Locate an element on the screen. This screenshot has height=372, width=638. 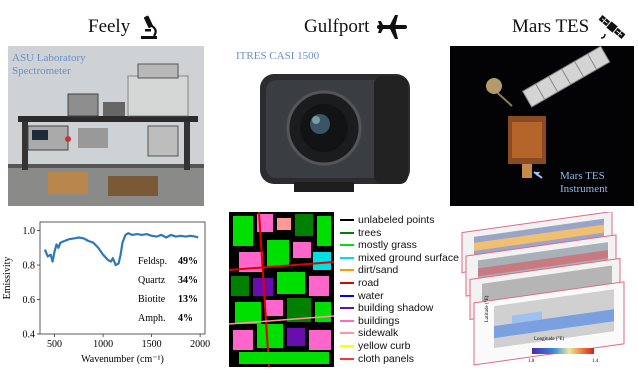
legend-item: building shadow is located at coordinates (386, 308).